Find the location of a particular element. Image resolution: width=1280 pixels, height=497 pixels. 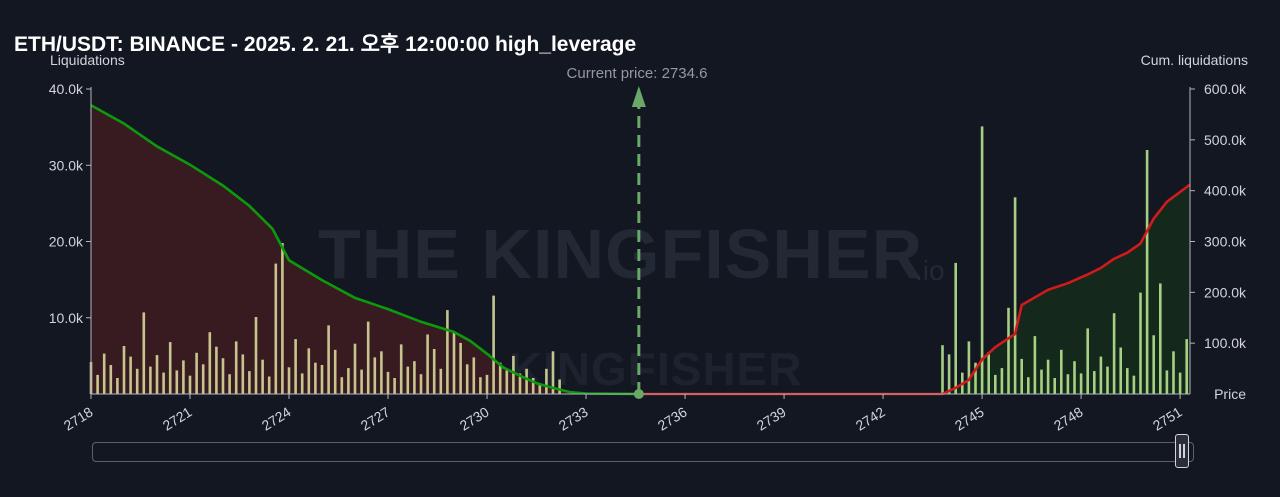

y-tick-label: 10.0k is located at coordinates (66, 318).